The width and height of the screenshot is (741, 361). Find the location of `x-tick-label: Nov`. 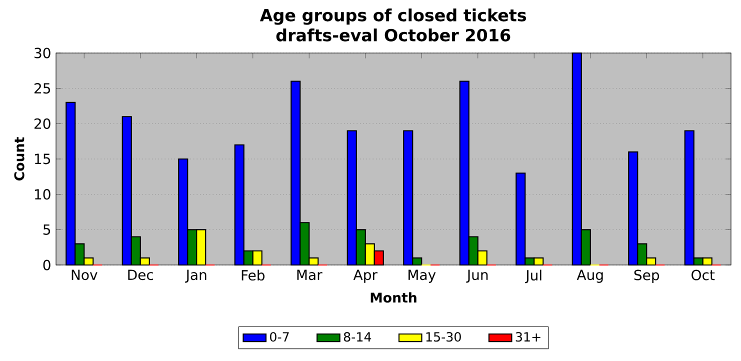

x-tick-label: Nov is located at coordinates (85, 275).